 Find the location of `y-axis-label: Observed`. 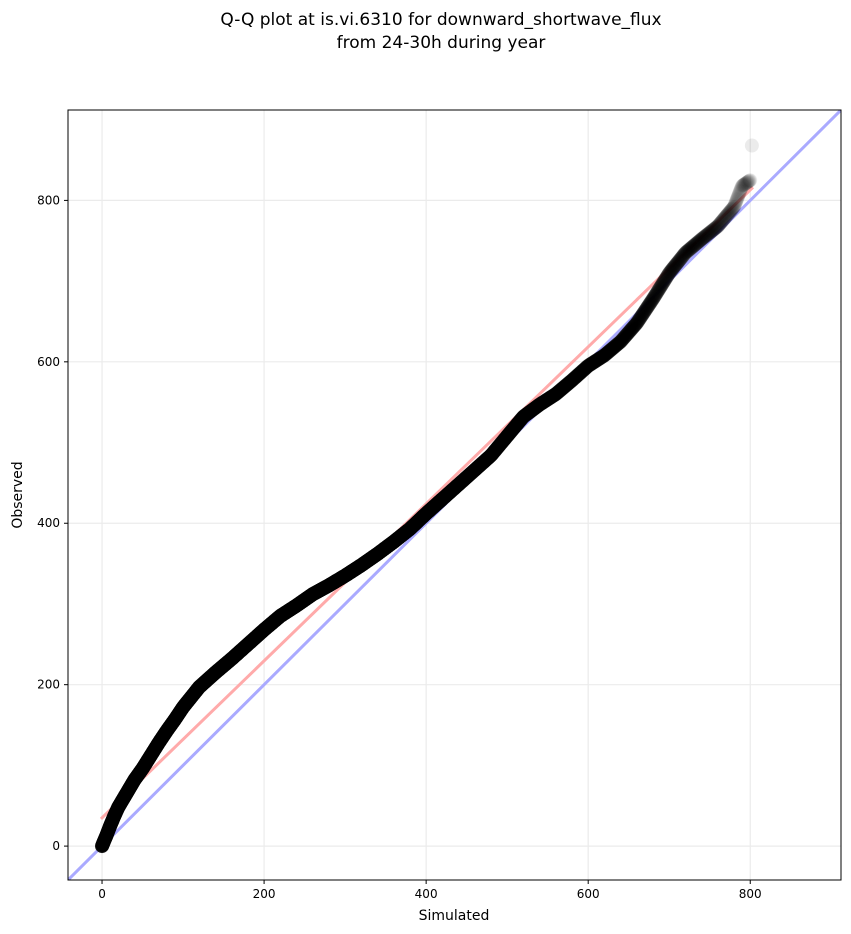

y-axis-label: Observed is located at coordinates (18, 494).